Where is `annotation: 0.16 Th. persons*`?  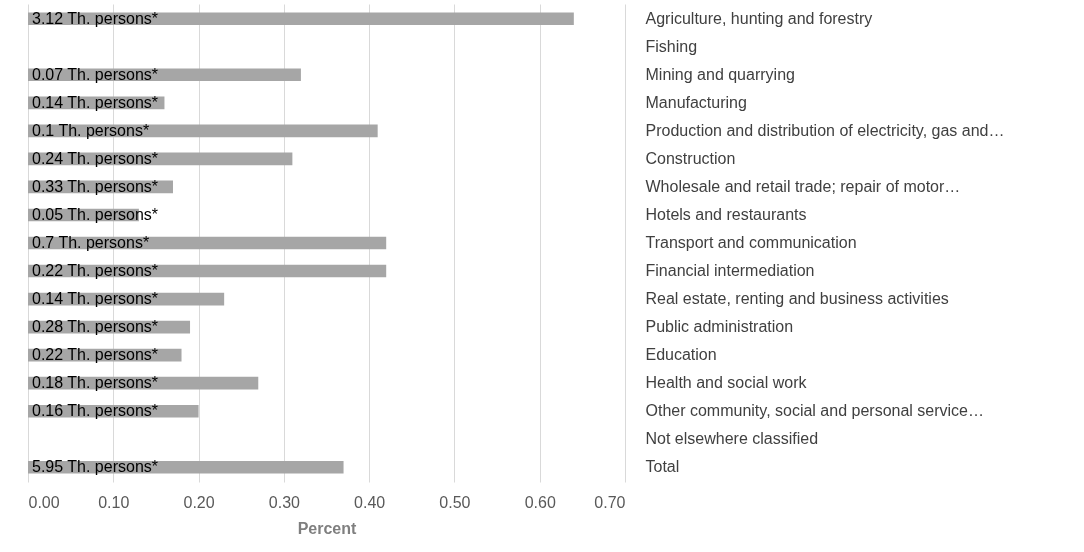
annotation: 0.16 Th. persons* is located at coordinates (95, 411).